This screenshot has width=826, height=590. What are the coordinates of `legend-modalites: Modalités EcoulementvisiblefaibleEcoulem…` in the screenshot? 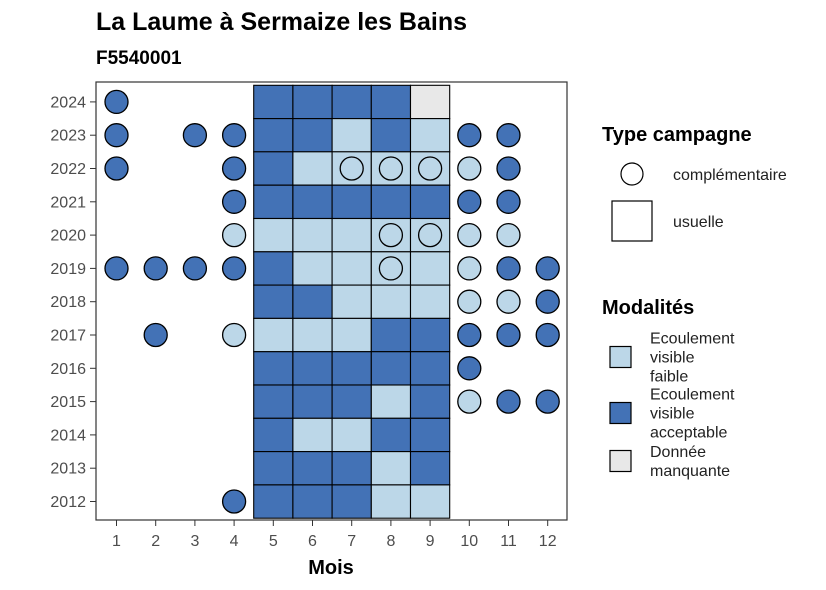 It's located at (668, 388).